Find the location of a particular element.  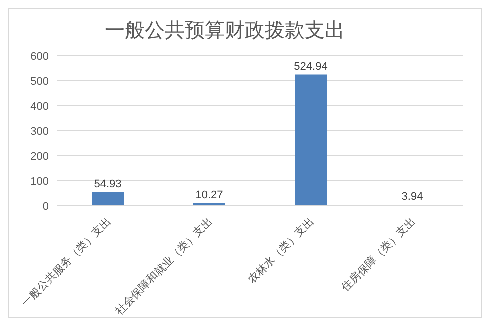

data-label: 54.93 is located at coordinates (108, 184).